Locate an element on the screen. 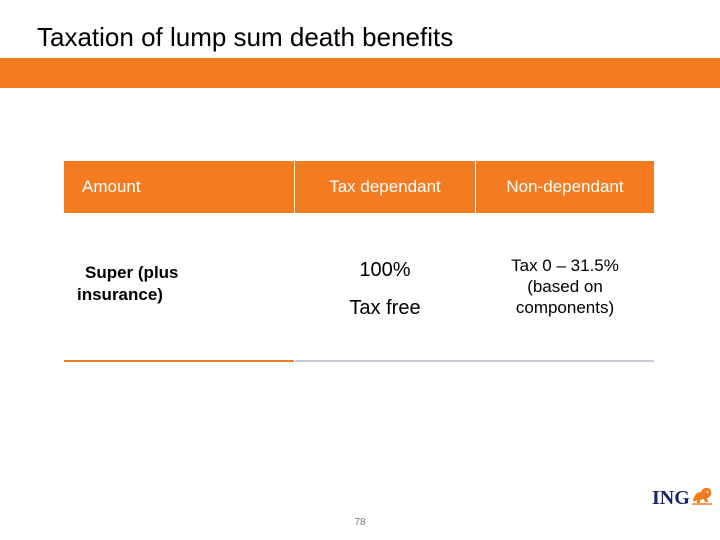 The height and width of the screenshot is (540, 720). cell-amount-line2: insurance) is located at coordinates (120, 294).